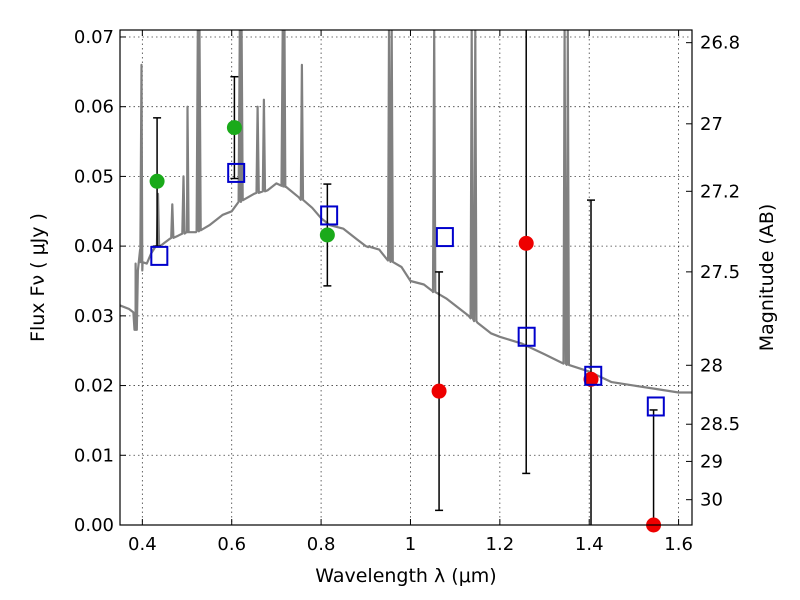 The width and height of the screenshot is (800, 600). I want to click on x-tick-label: 1.6, so click(678, 544).